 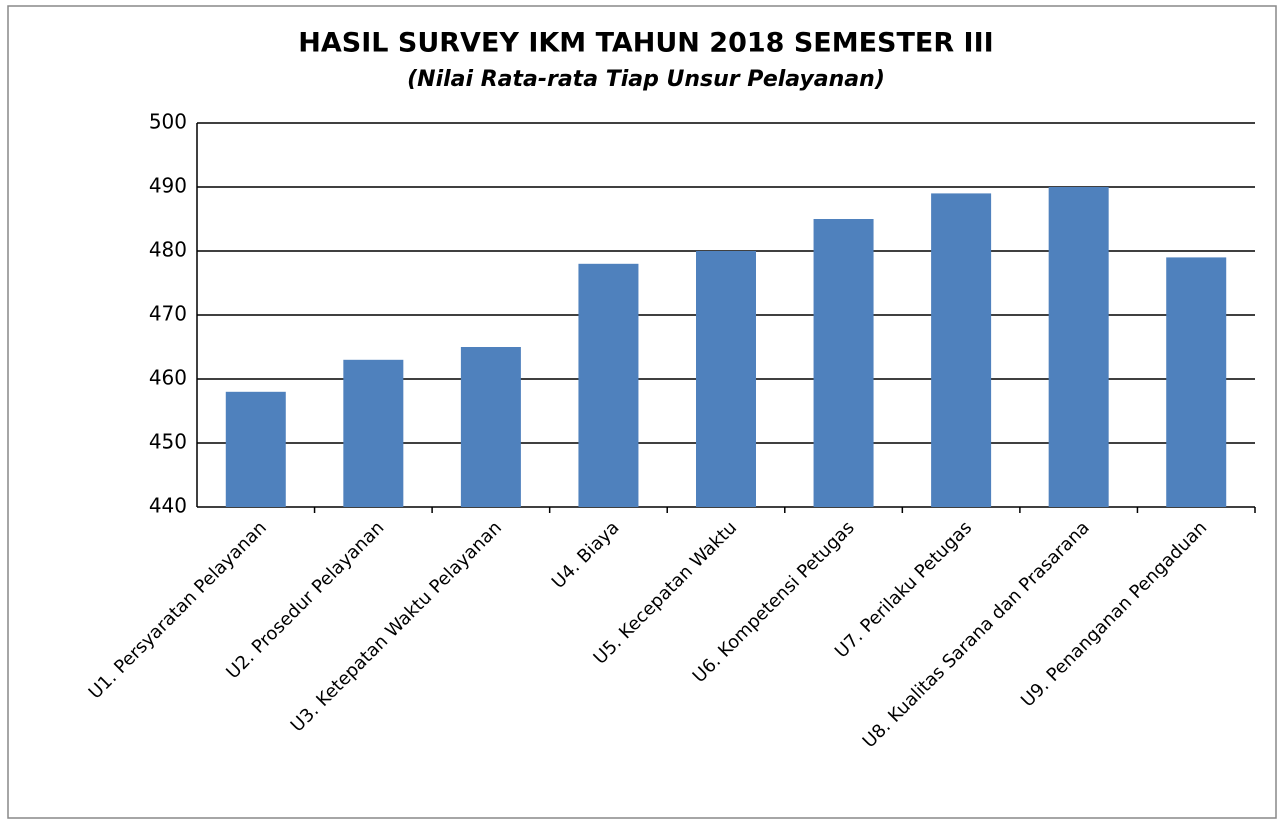 What do you see at coordinates (168, 506) in the screenshot?
I see `y-tick-label: 440` at bounding box center [168, 506].